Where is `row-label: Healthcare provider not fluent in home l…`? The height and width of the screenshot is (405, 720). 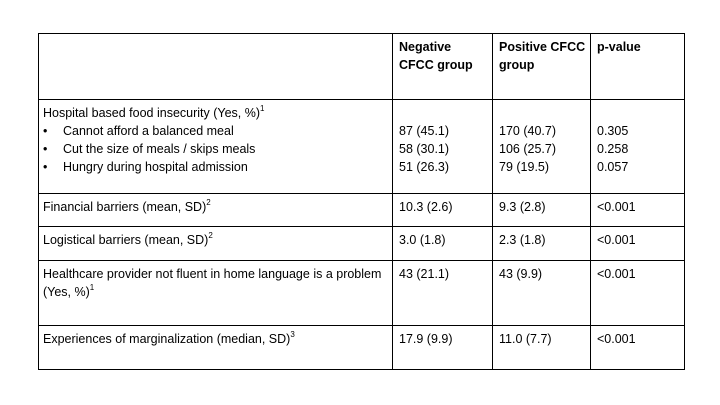 row-label: Healthcare provider not fluent in home l… is located at coordinates (215, 283).